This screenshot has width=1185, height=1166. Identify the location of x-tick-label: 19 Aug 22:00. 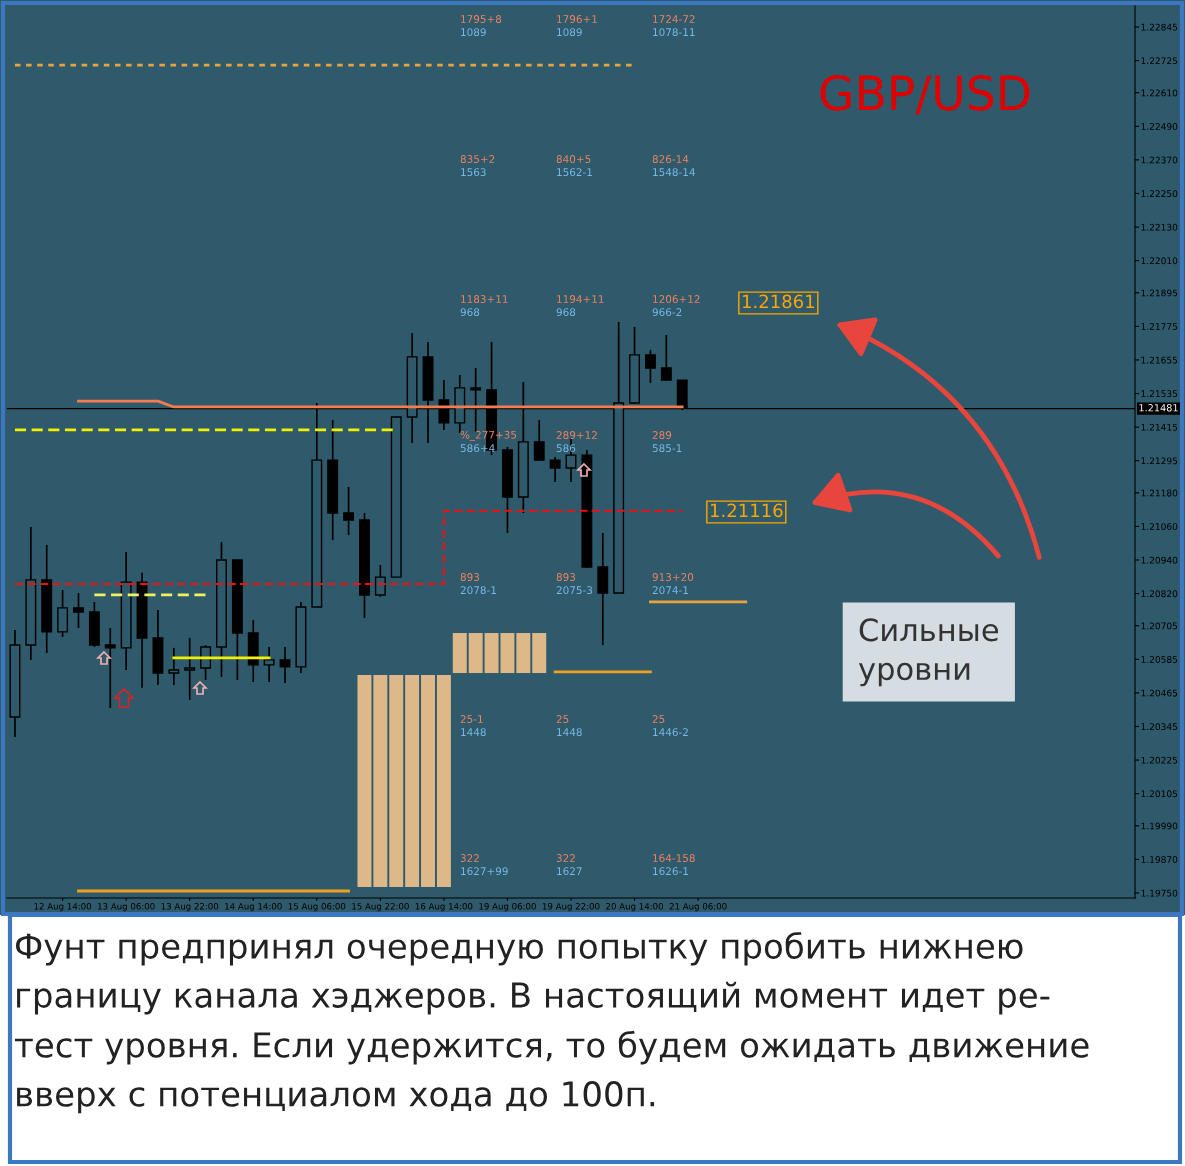
(571, 907).